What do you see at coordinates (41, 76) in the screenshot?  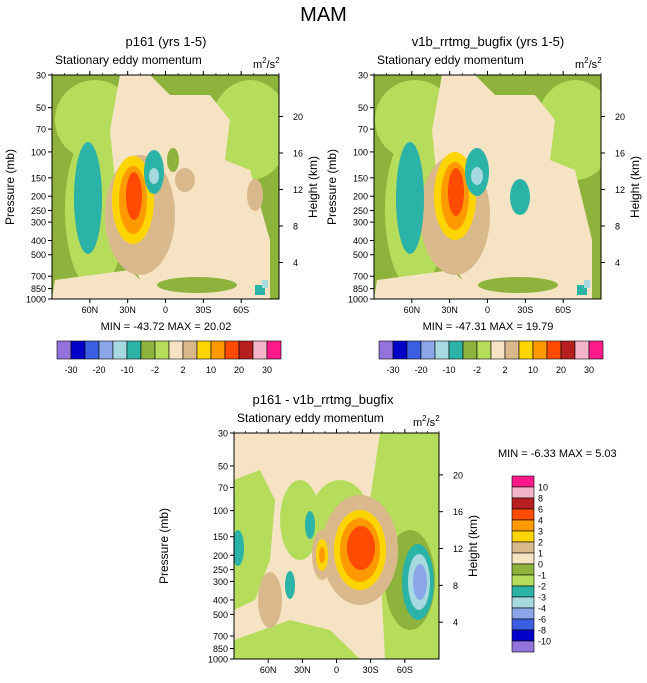 I see `ytick-label: 30` at bounding box center [41, 76].